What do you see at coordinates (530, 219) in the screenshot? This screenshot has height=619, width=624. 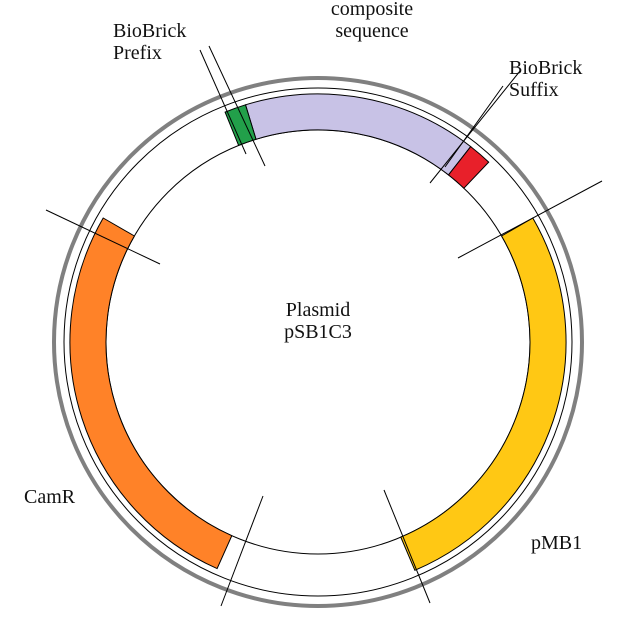 I see `pmb1-start-tick` at bounding box center [530, 219].